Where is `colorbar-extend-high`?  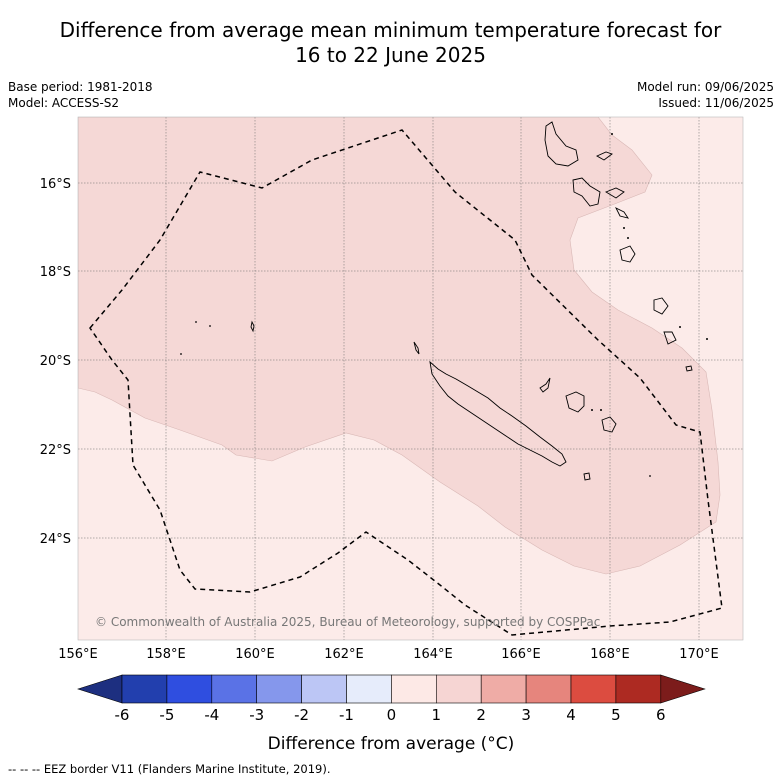
colorbar-extend-high is located at coordinates (683, 689).